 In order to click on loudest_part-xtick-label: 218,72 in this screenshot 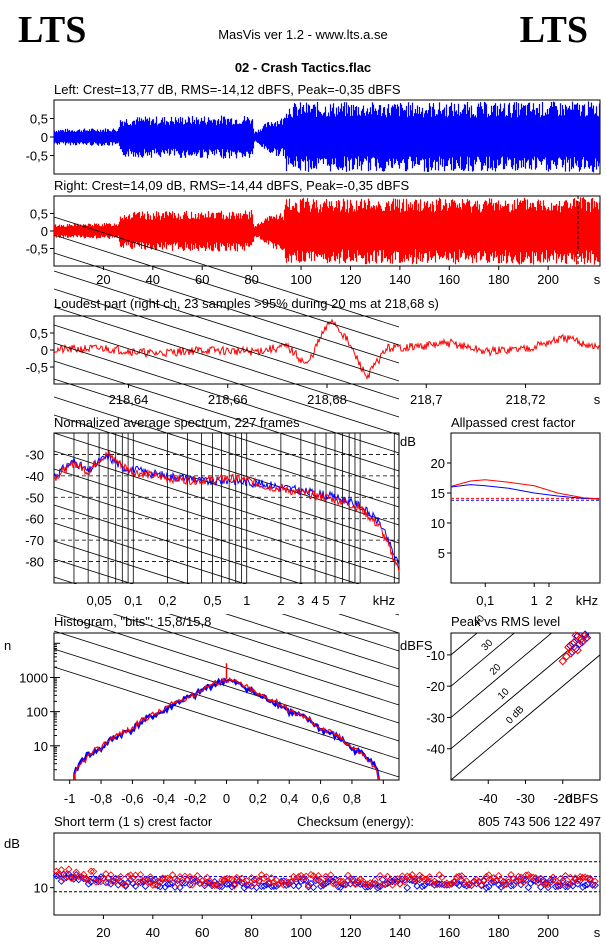, I will do `click(526, 399)`.